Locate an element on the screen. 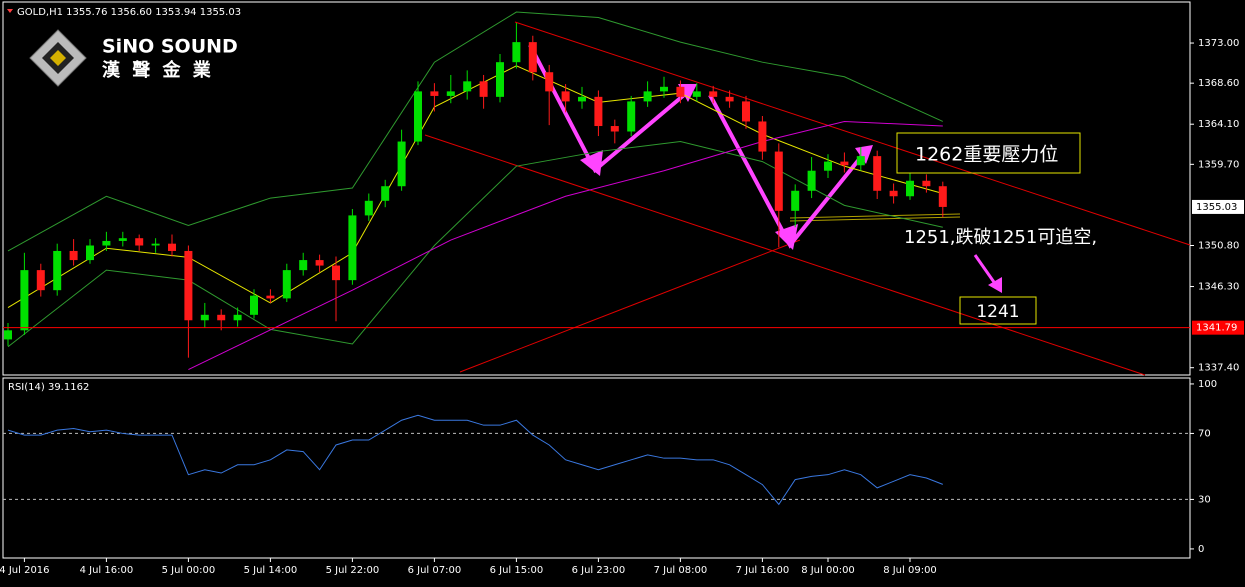 The width and height of the screenshot is (1245, 587). y-tick-label: 70 is located at coordinates (1204, 433).